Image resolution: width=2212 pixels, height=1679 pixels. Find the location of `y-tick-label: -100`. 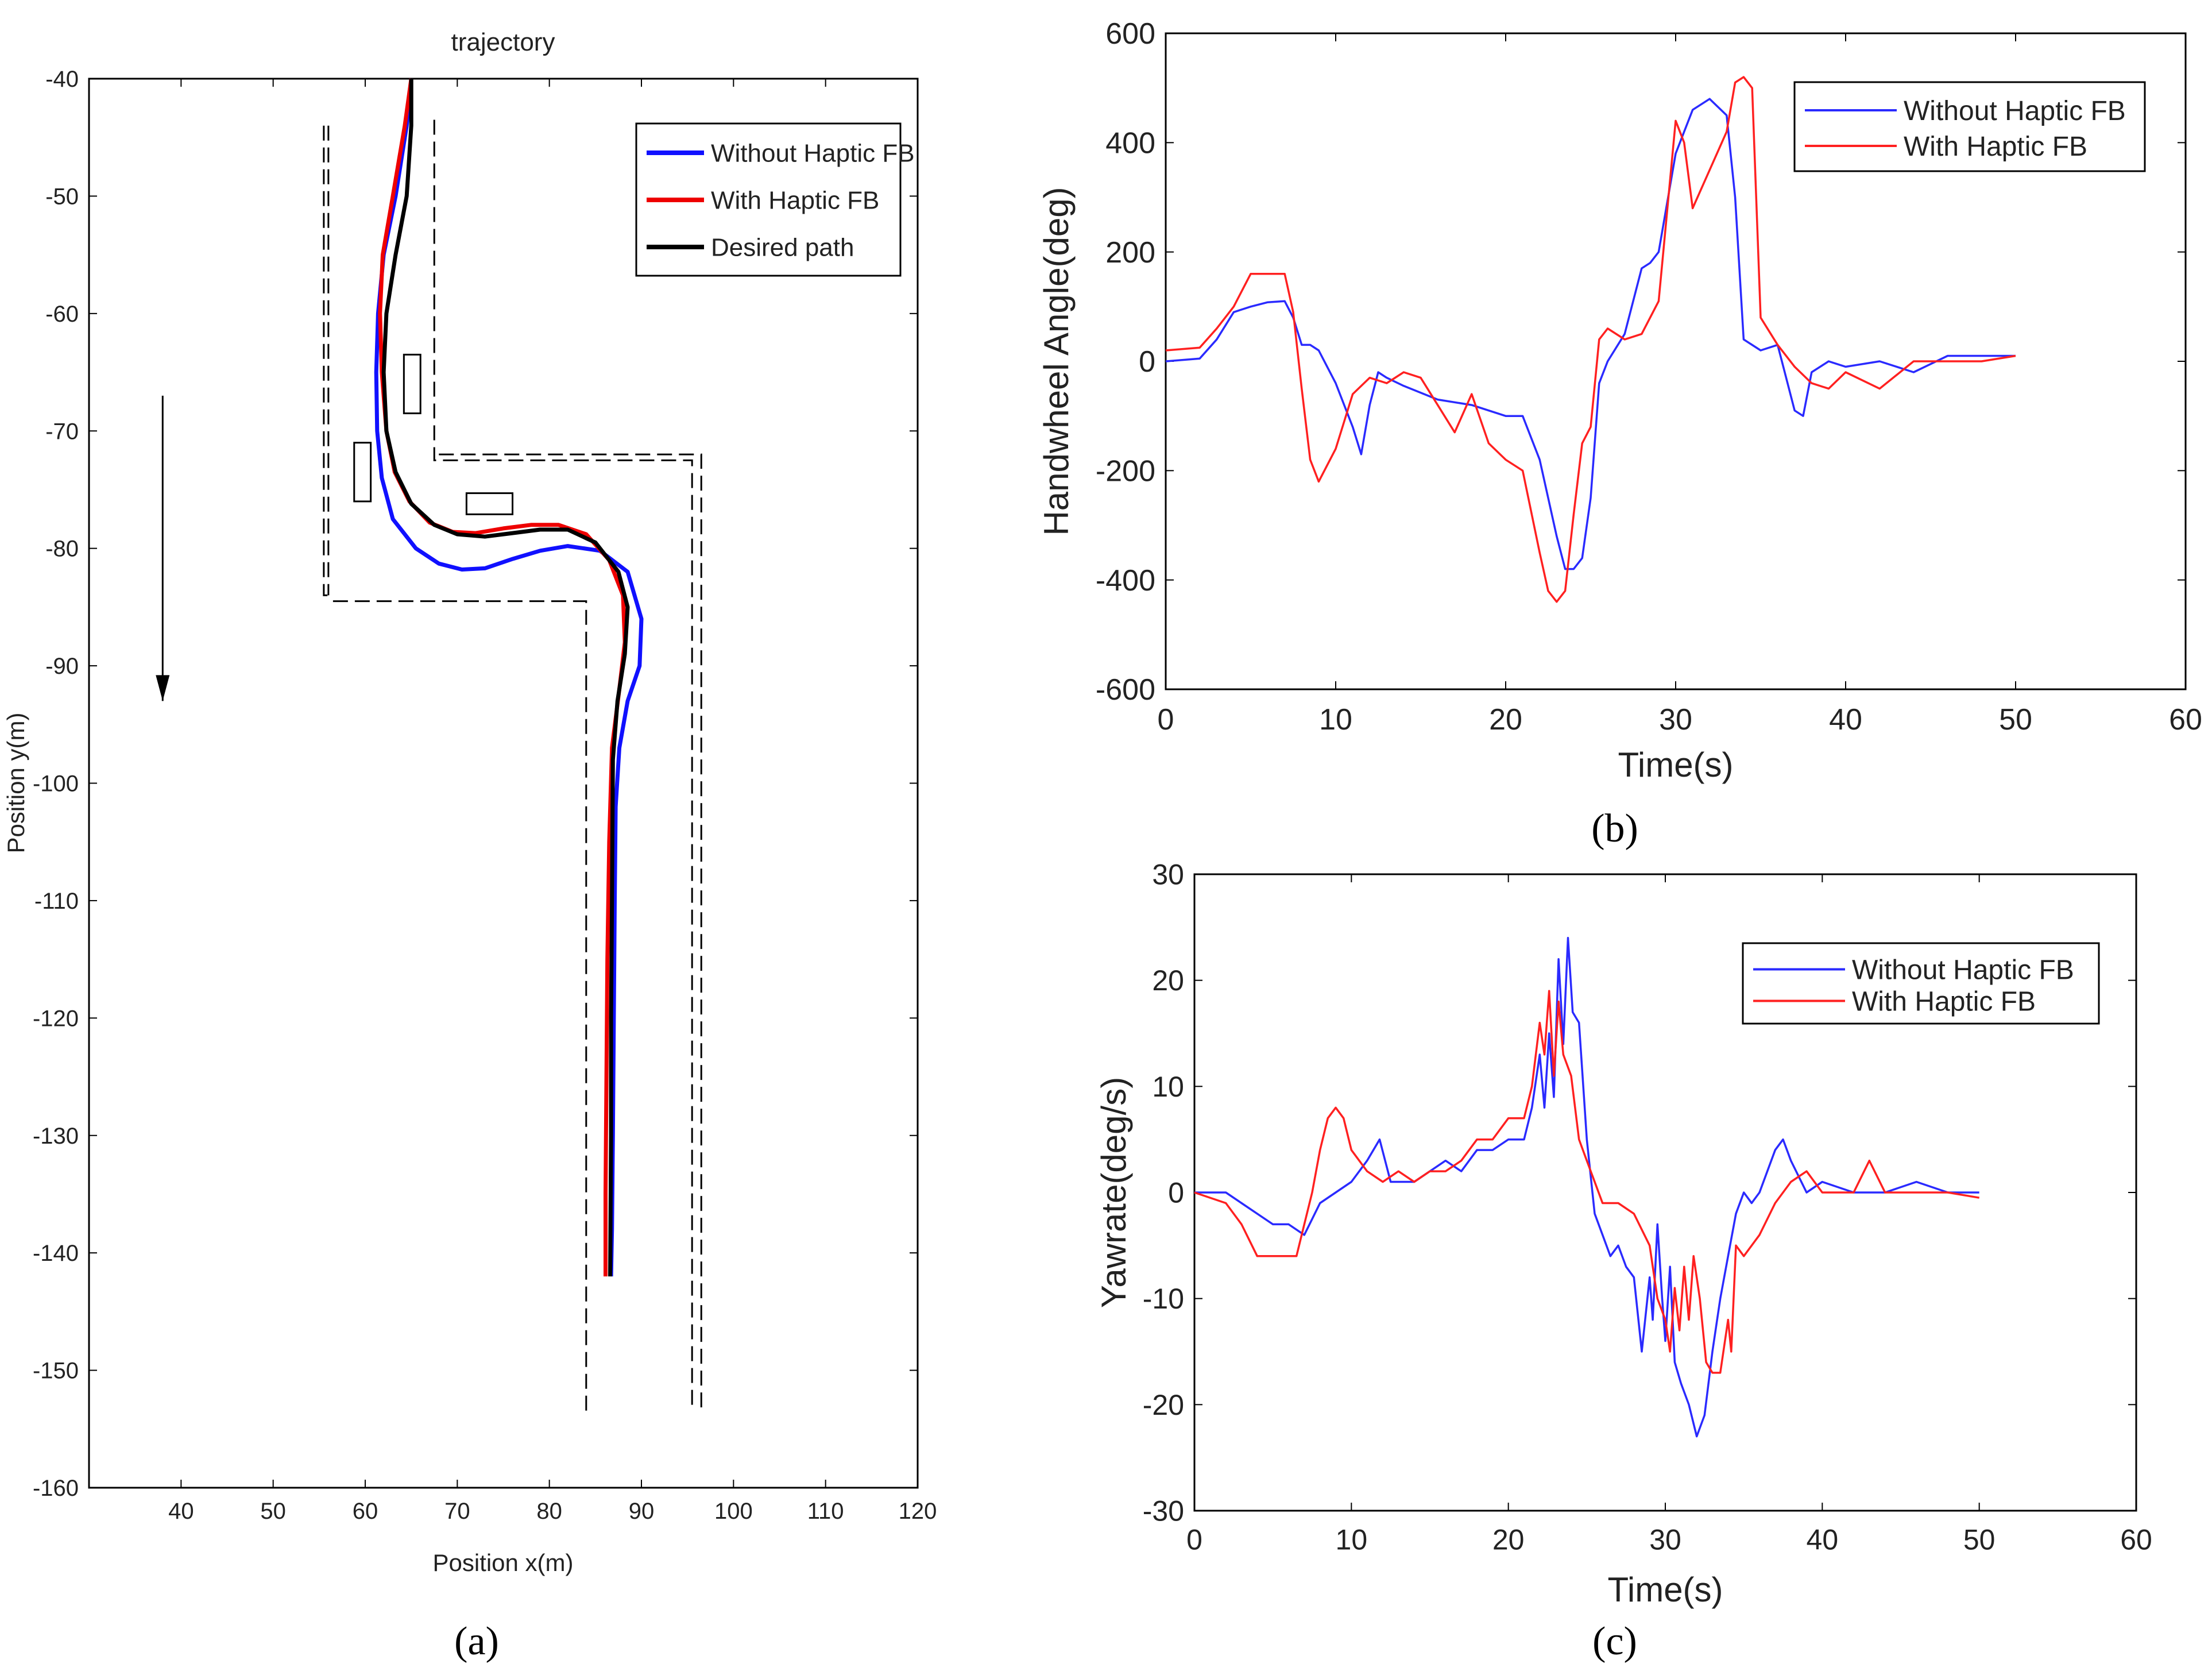

y-tick-label: -100 is located at coordinates (56, 784).